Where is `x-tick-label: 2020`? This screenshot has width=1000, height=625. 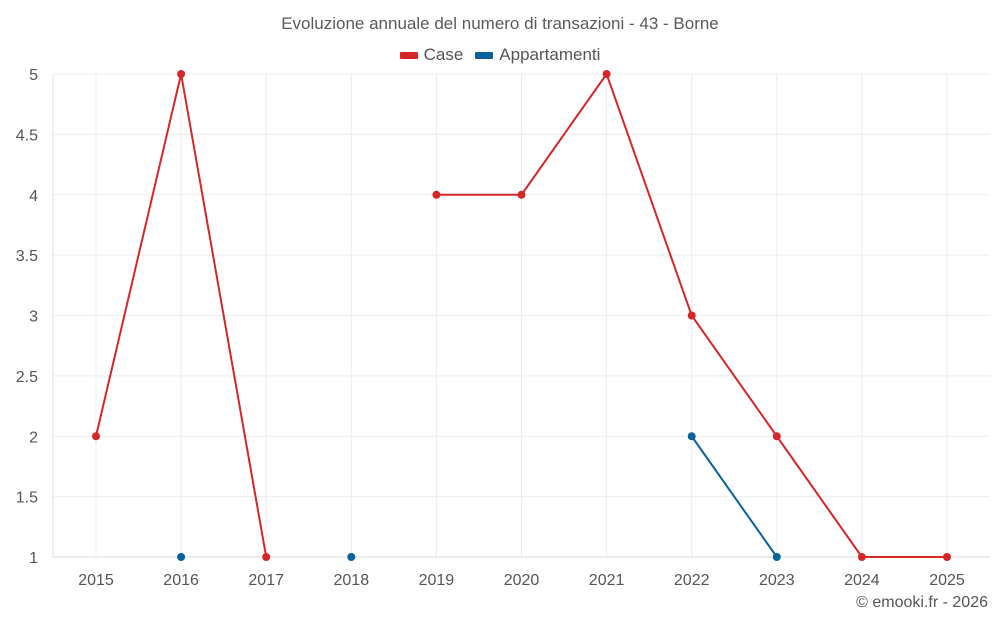
x-tick-label: 2020 is located at coordinates (522, 580).